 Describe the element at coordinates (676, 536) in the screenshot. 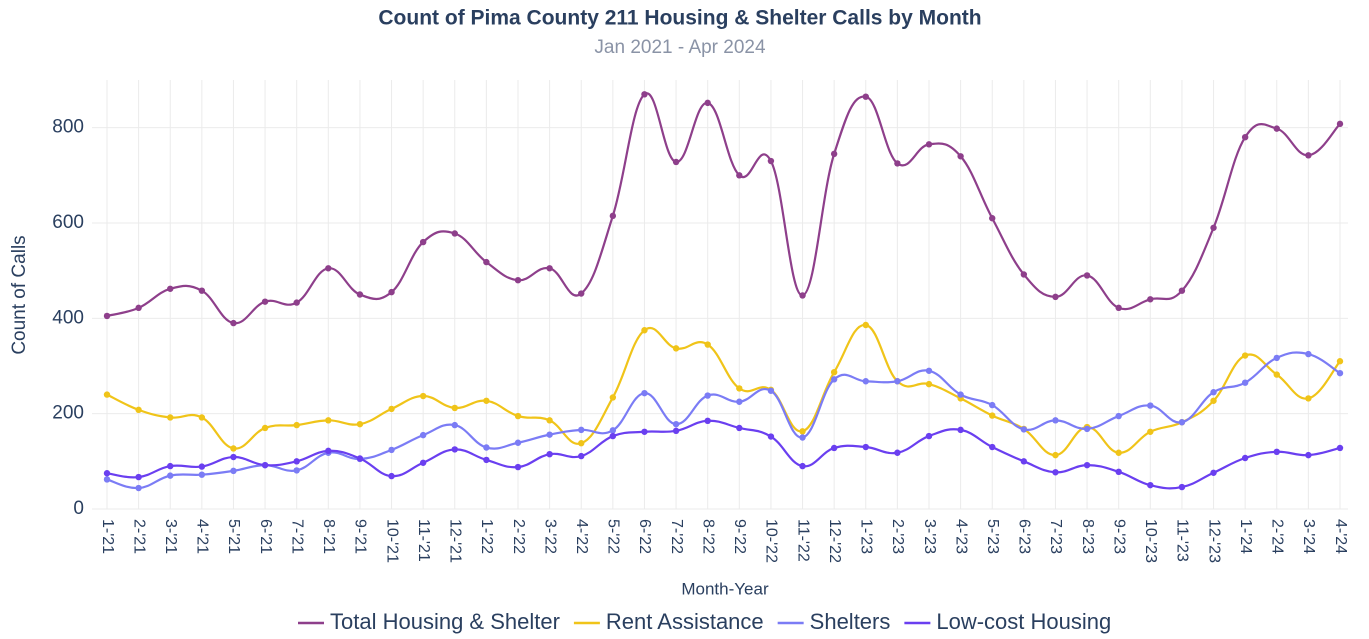

I see `x-tick-label: 7-'22` at that location.